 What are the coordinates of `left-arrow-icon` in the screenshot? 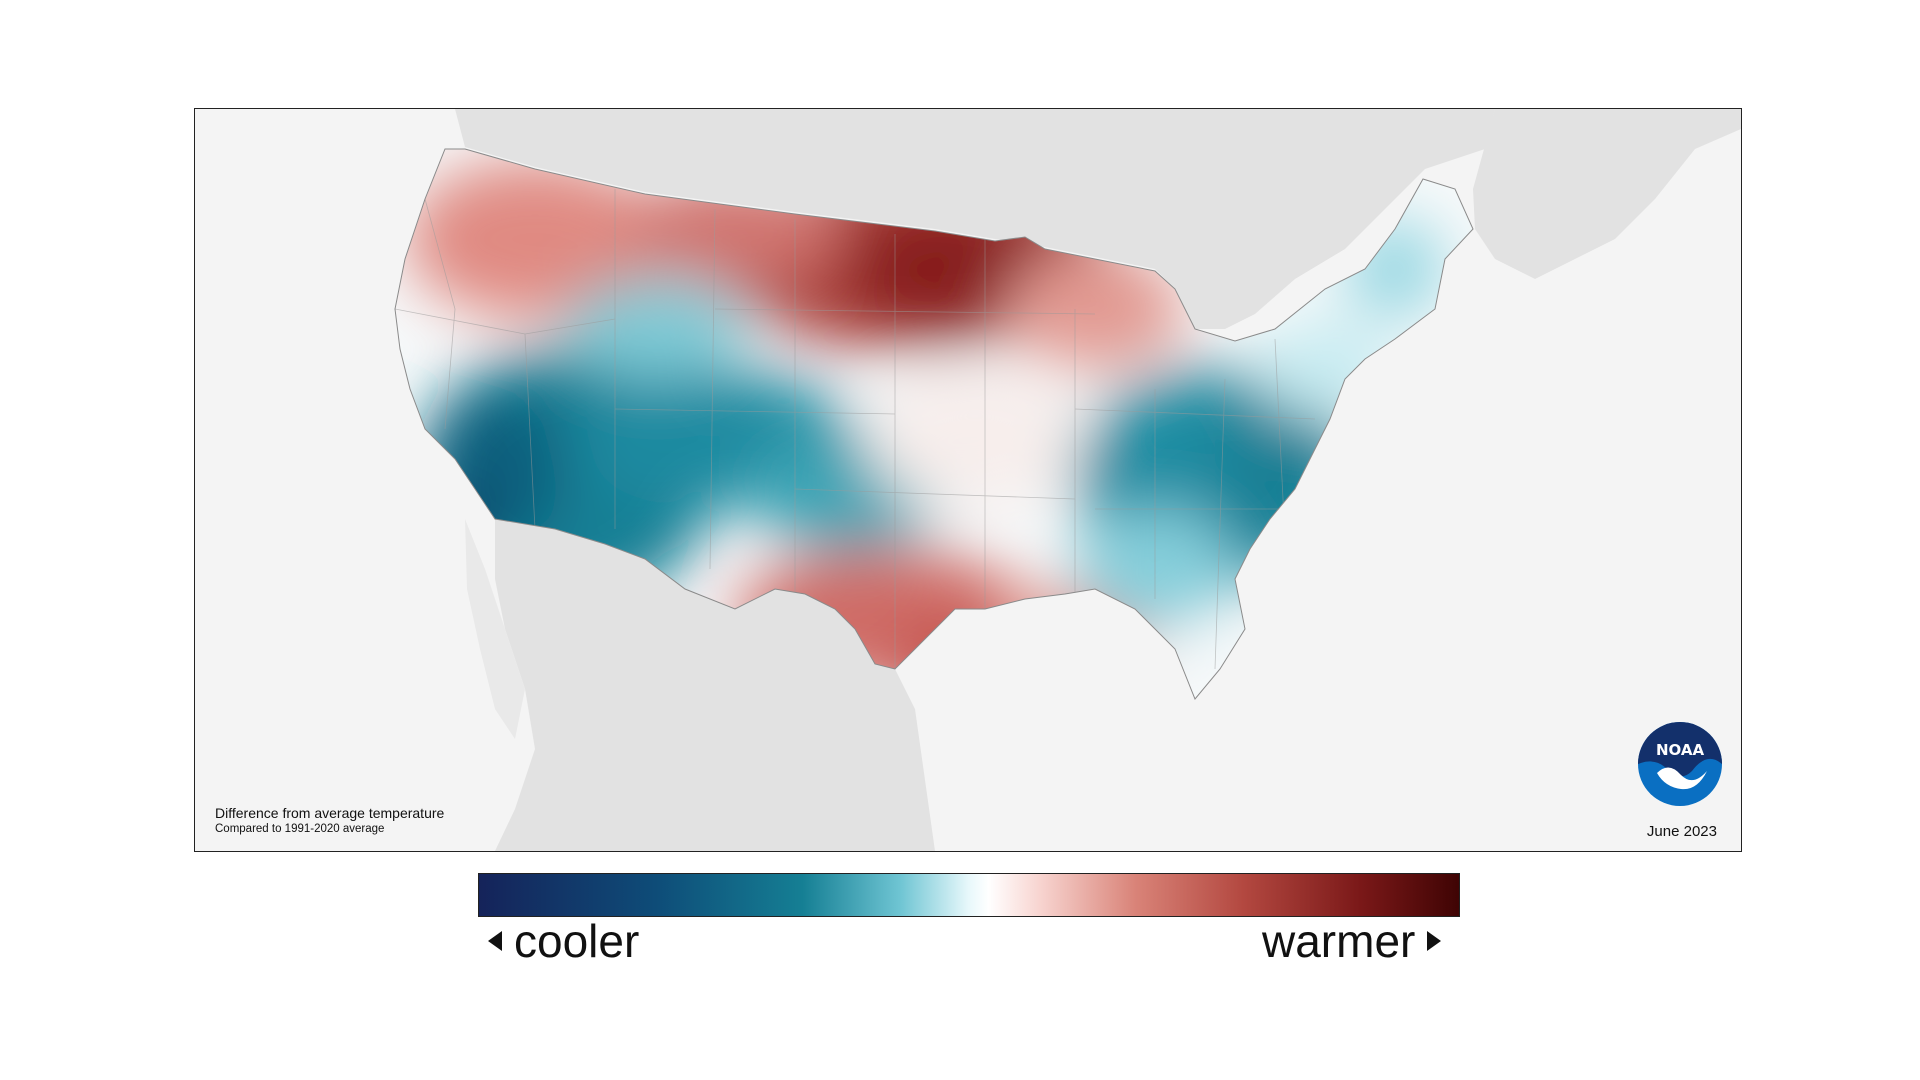 It's located at (495, 941).